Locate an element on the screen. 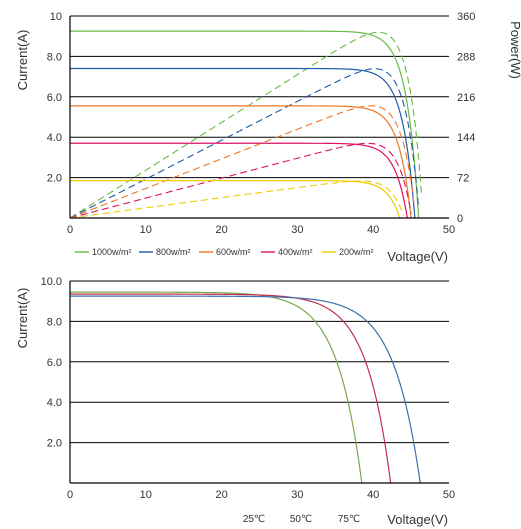 The height and width of the screenshot is (529, 521). chart2-y-tick-label: 10.0 is located at coordinates (51, 282).